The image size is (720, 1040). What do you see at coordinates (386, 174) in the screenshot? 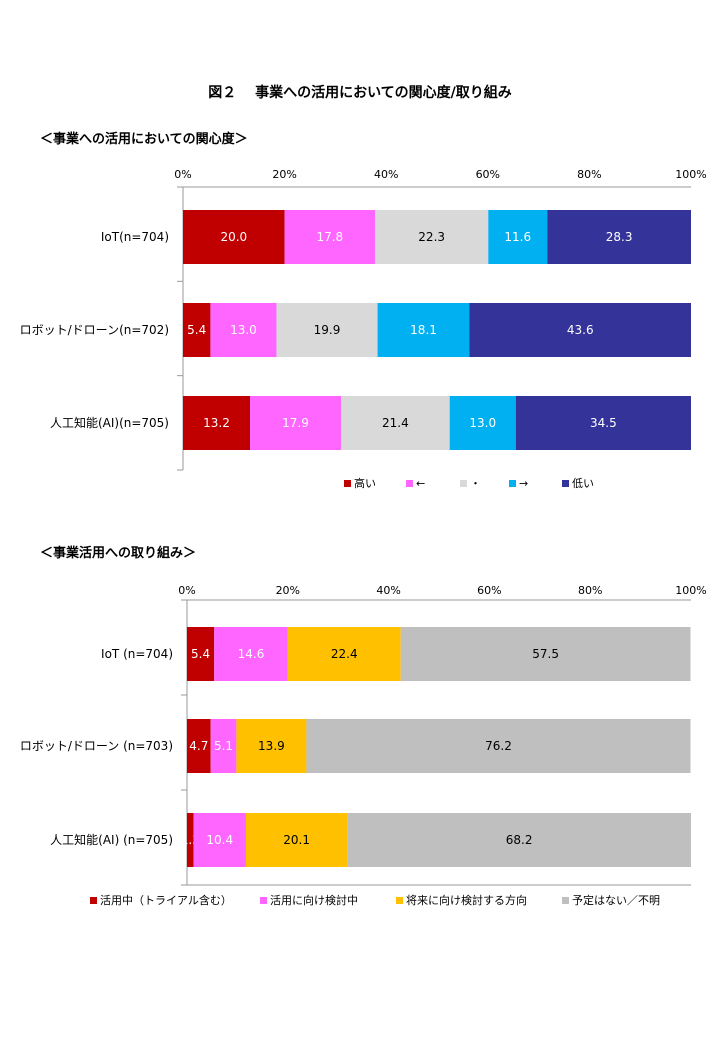
I see `interest-x-tick-label: 40%` at bounding box center [386, 174].